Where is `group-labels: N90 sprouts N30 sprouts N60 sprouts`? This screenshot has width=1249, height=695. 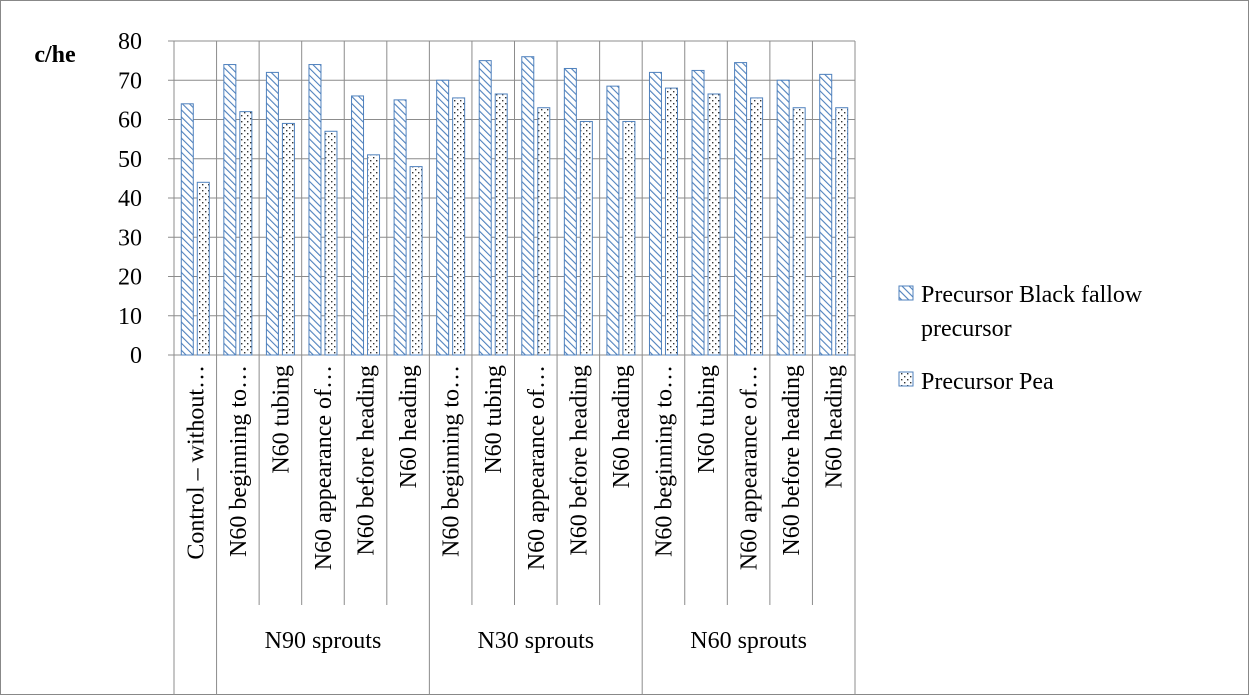
group-labels: N90 sprouts N30 sprouts N60 sprouts is located at coordinates (536, 641).